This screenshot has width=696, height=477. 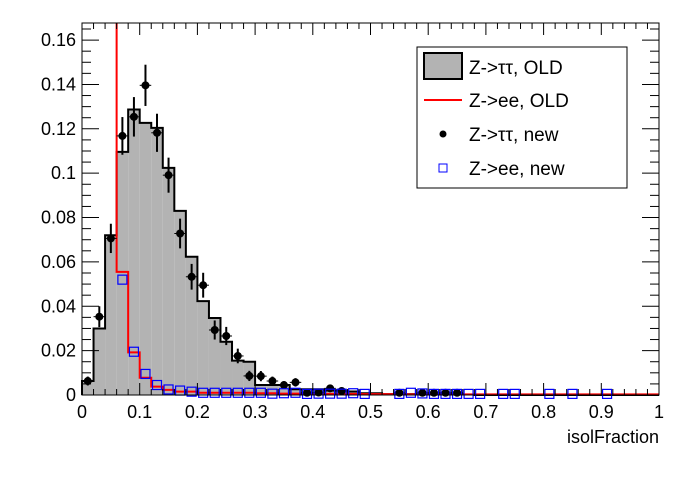 What do you see at coordinates (58, 40) in the screenshot?
I see `y-tick-label: 0.16` at bounding box center [58, 40].